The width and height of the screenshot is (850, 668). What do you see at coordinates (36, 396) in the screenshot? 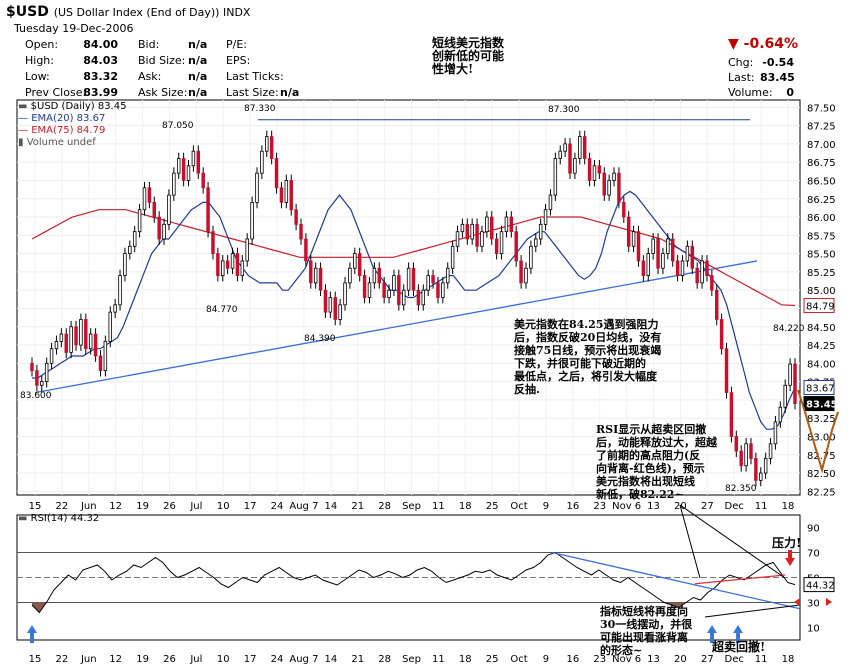
I see `peak-label: 83.600` at bounding box center [36, 396].